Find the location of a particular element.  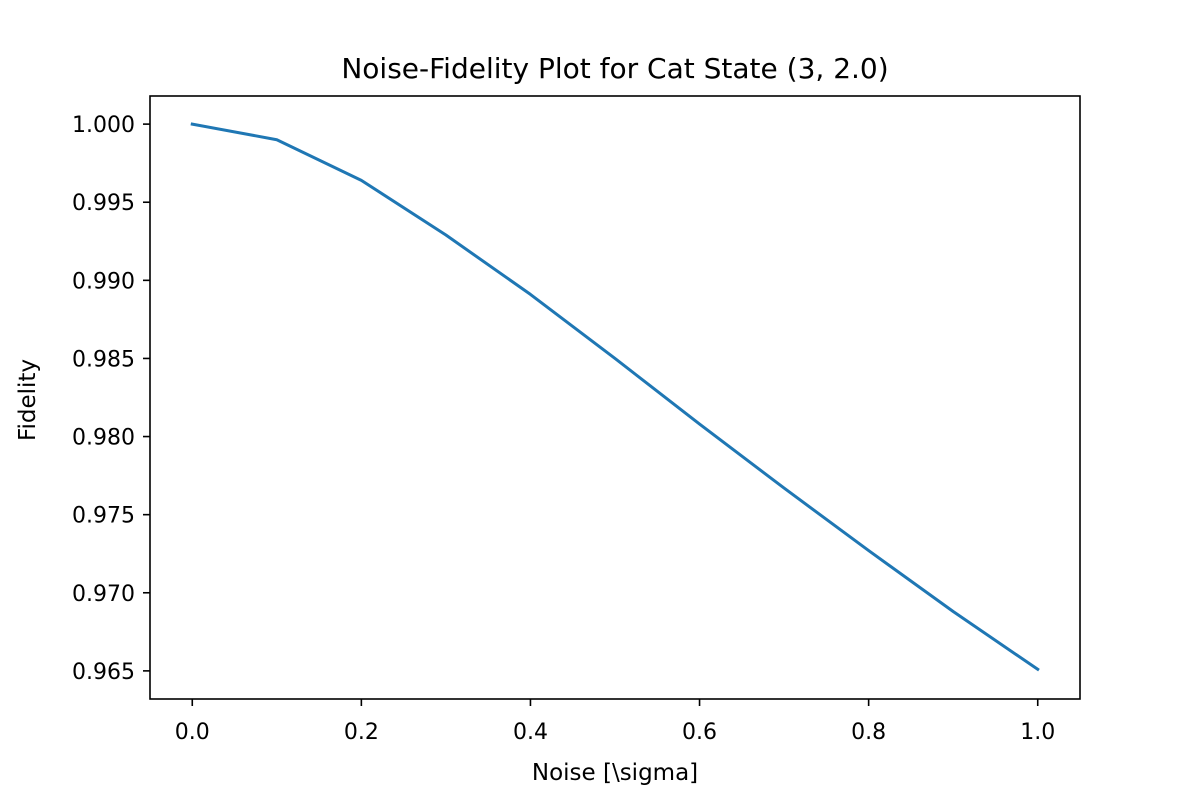

y-tick-label: 1.000 is located at coordinates (103, 125).